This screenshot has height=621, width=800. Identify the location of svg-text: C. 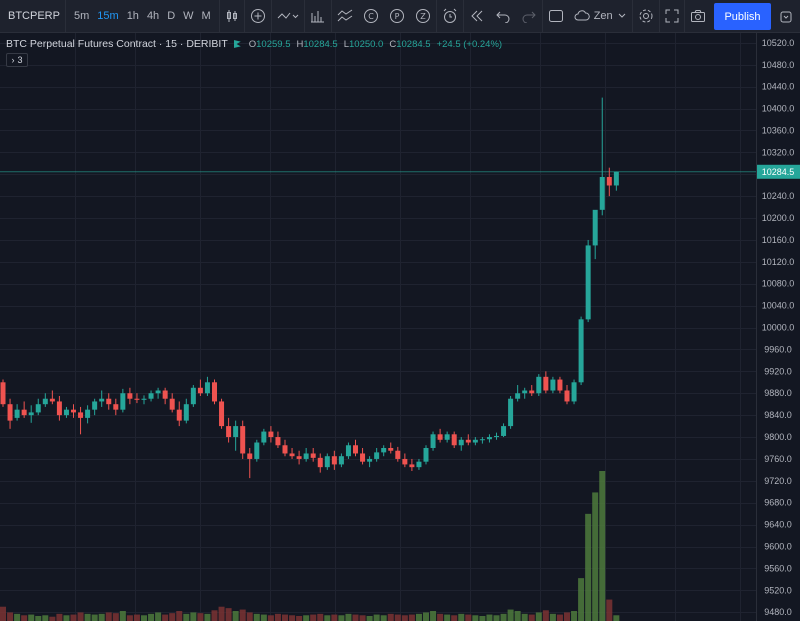
(371, 16).